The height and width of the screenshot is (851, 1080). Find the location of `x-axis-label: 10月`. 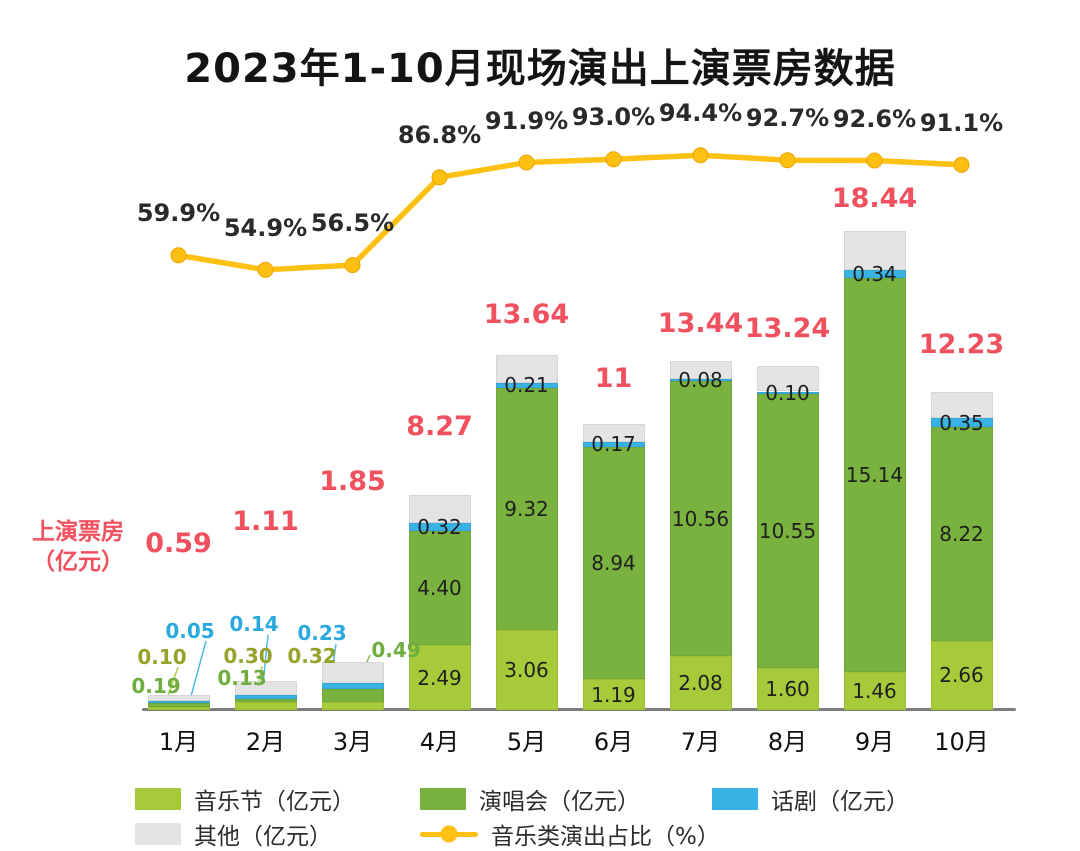

x-axis-label: 10月 is located at coordinates (961, 742).